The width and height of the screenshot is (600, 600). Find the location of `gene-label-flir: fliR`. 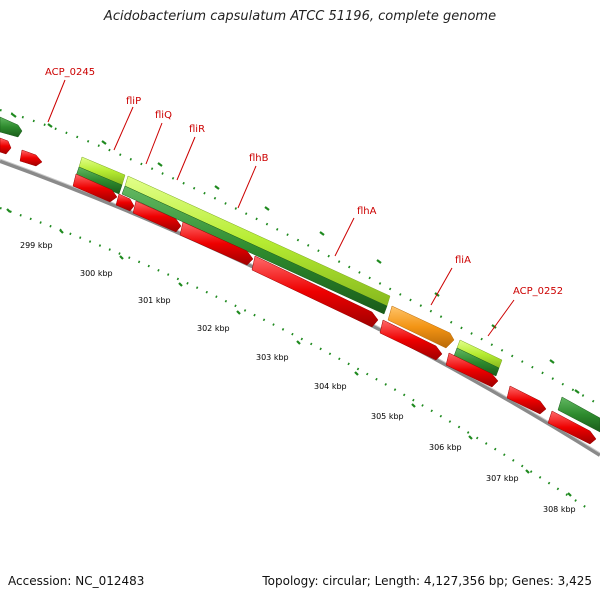

gene-label-flir: fliR is located at coordinates (197, 129).